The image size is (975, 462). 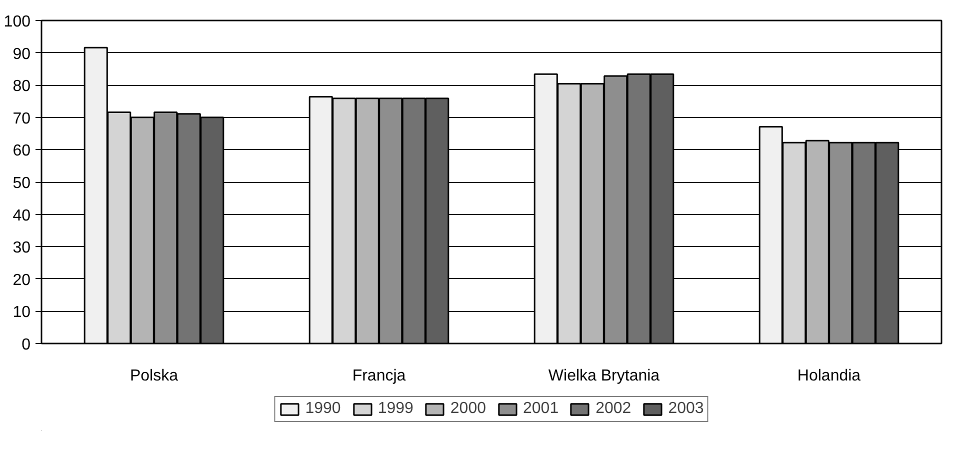 I want to click on y-tick-label: 90, so click(x=21, y=54).